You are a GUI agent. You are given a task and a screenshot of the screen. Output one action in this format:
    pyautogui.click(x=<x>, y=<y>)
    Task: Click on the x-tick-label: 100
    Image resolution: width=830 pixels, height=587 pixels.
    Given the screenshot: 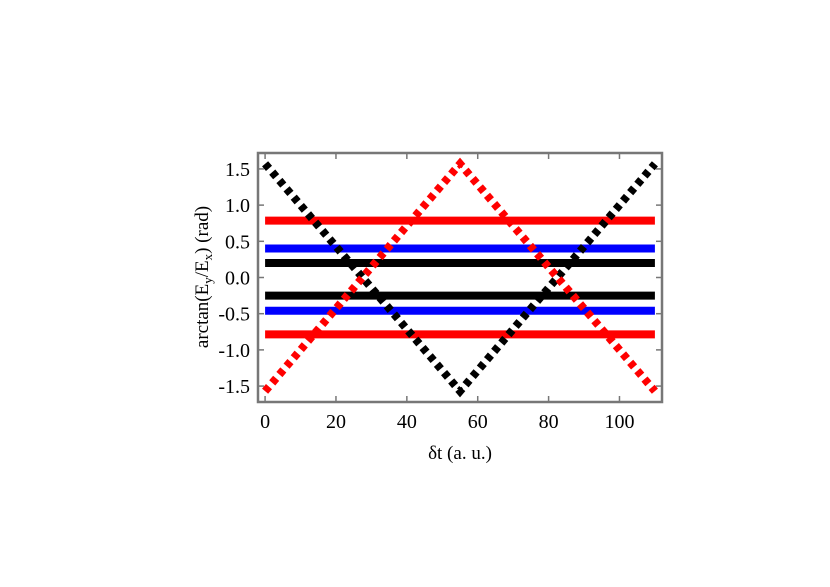 What is the action you would take?
    pyautogui.click(x=619, y=422)
    